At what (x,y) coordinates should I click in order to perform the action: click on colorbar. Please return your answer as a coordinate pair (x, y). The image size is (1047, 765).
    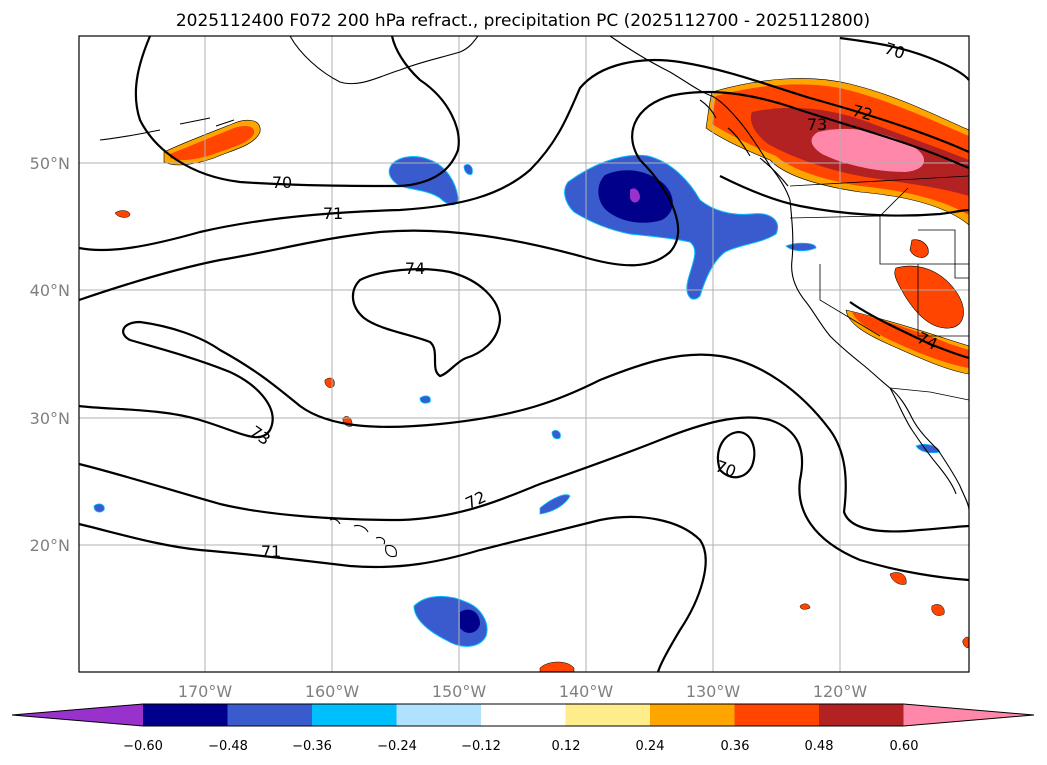
    Looking at the image, I should click on (523, 715).